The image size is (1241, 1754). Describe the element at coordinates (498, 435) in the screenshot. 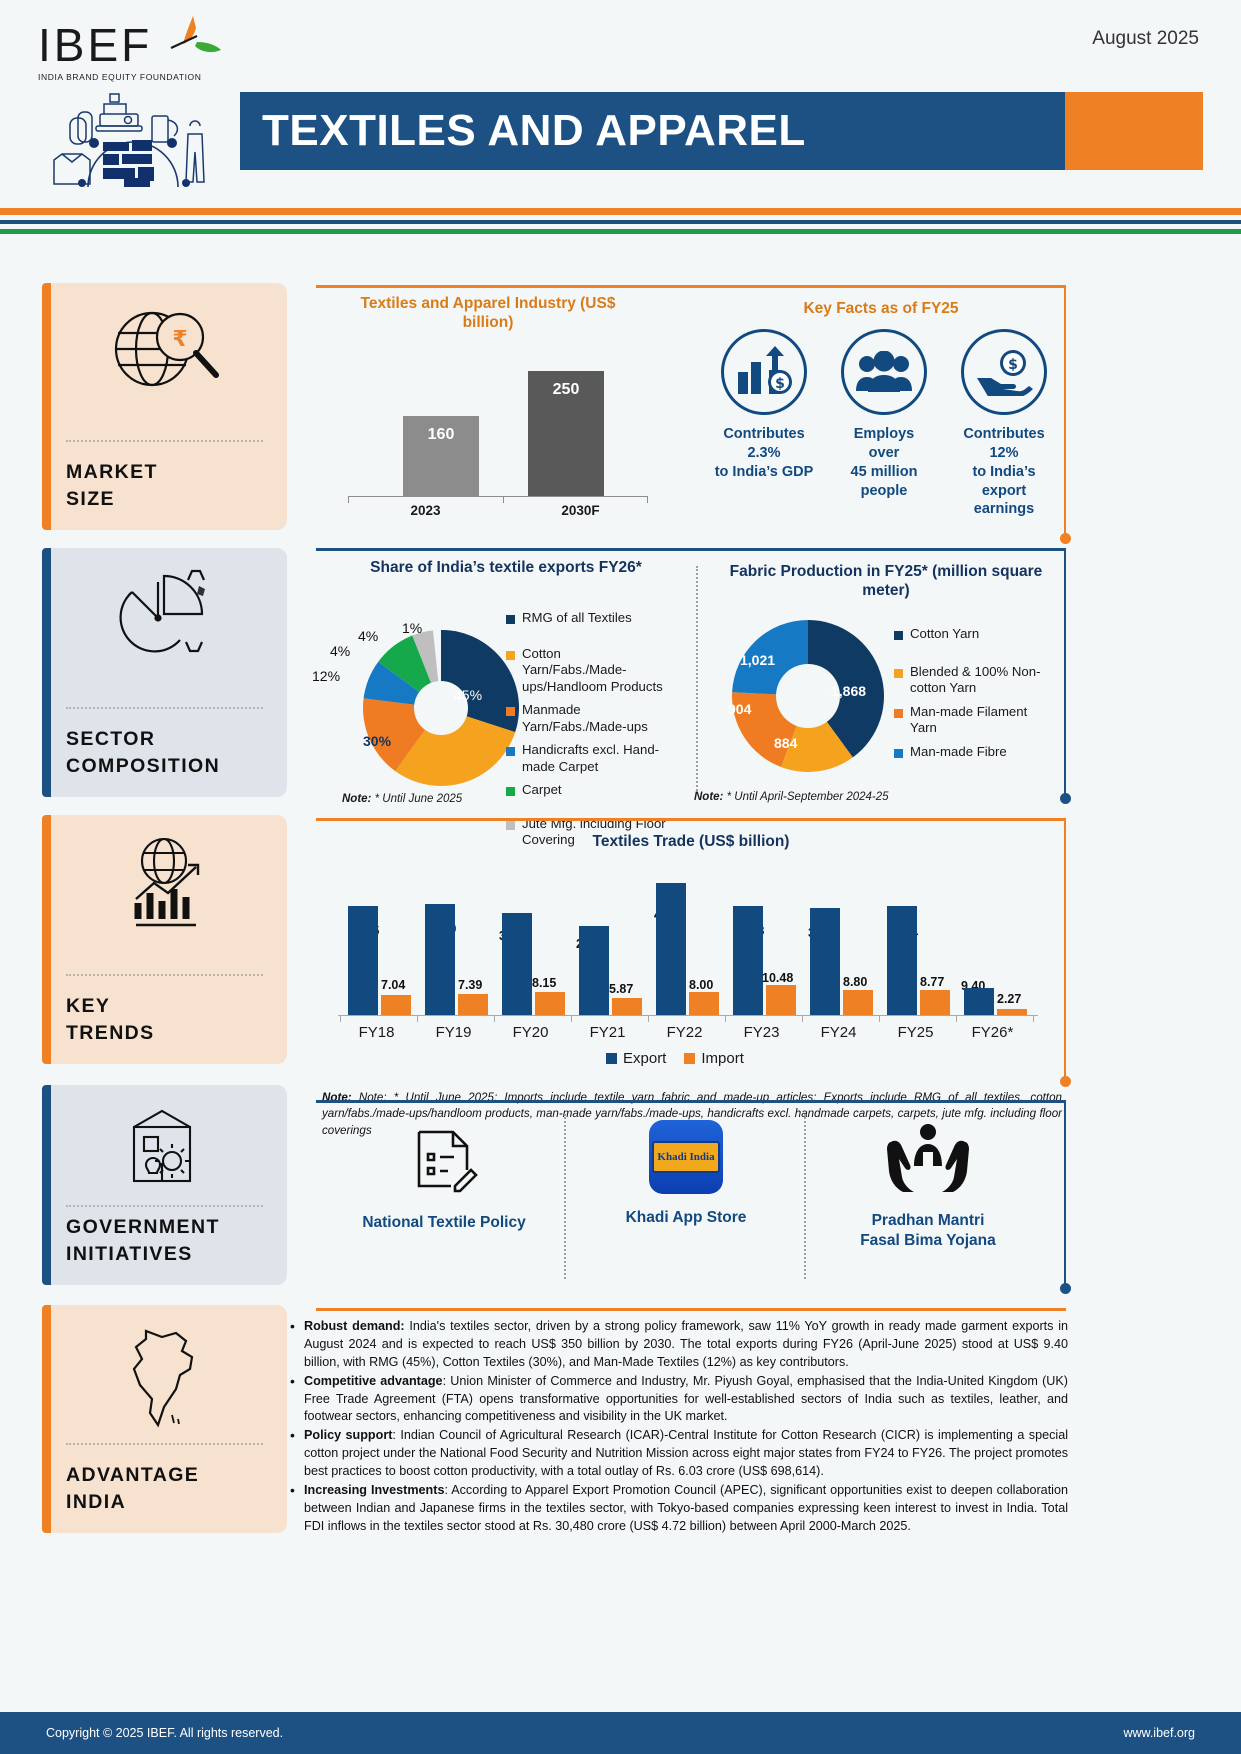

I see `market-size-bar-chart: 160 250` at that location.